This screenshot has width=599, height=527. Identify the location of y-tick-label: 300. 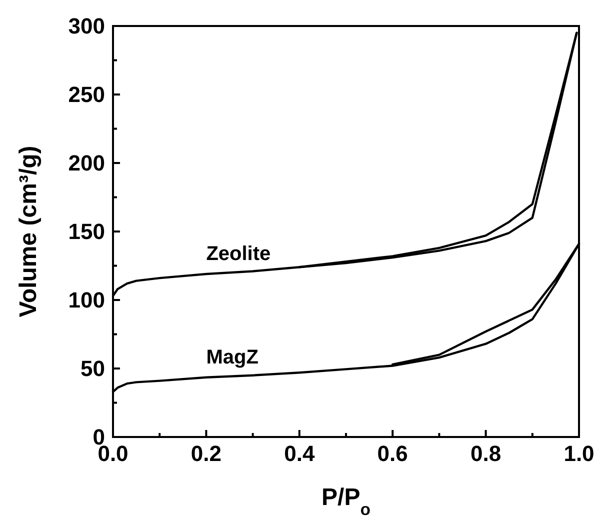
(86, 26).